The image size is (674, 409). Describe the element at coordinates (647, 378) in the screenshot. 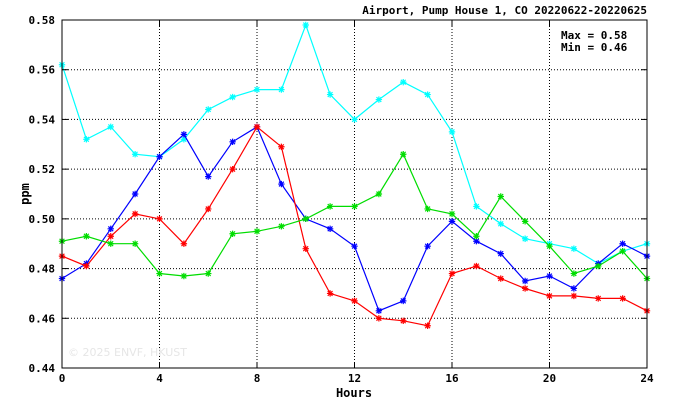

I see `x-tick-label: 24` at that location.